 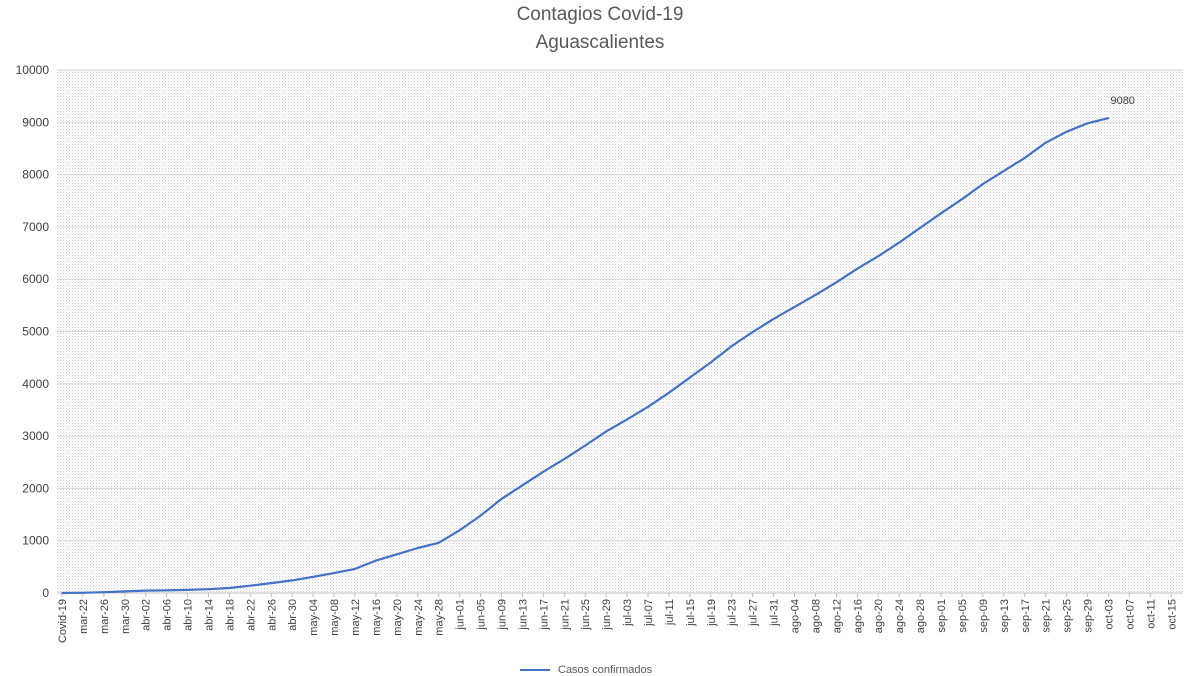 I want to click on x-tick-label: sep-01, so click(x=942, y=616).